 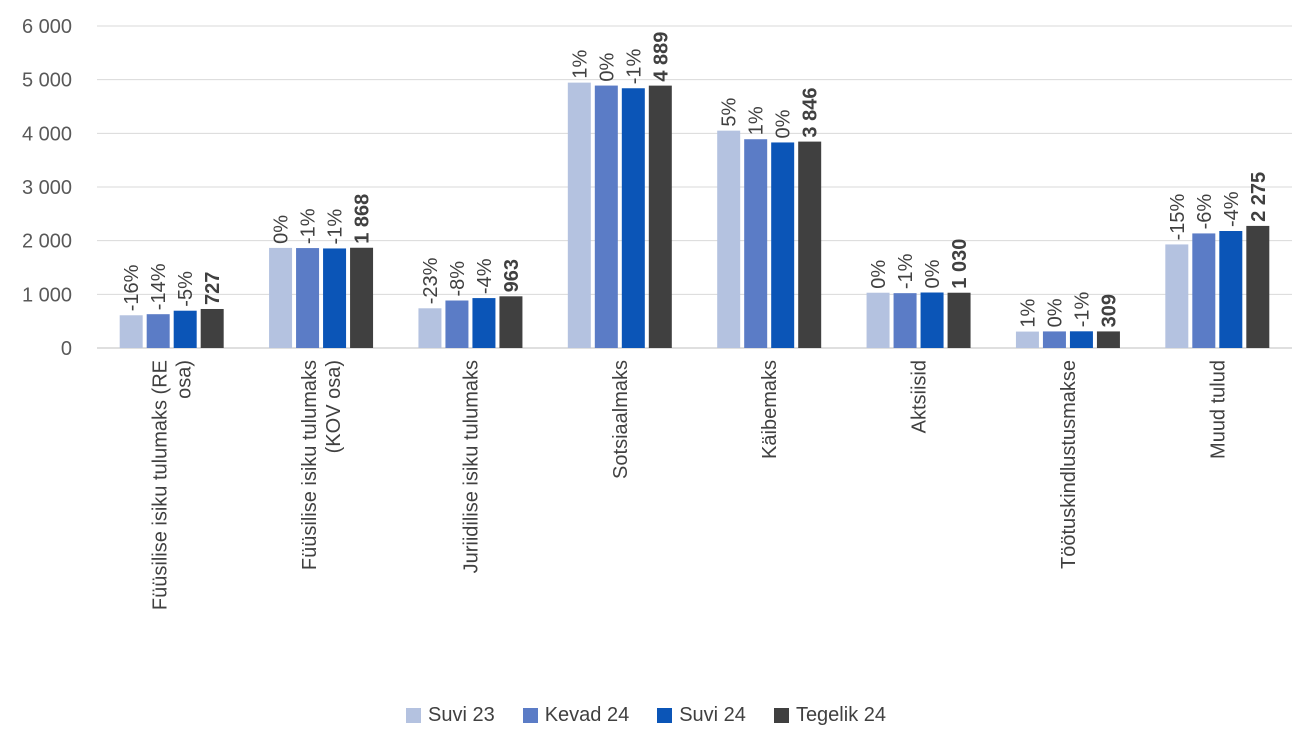 What do you see at coordinates (334, 406) in the screenshot?
I see `x-tick-label: (KOV osa)` at bounding box center [334, 406].